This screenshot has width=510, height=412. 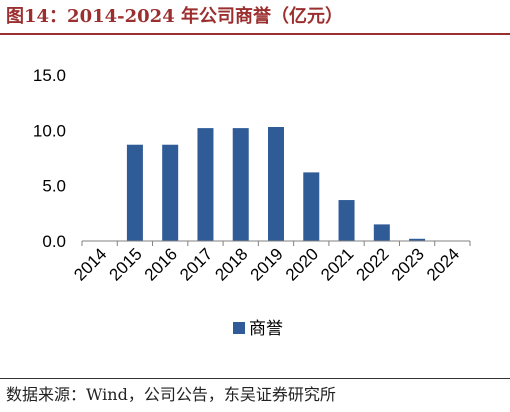 What do you see at coordinates (54, 241) in the screenshot?
I see `y-tick-label: 0.0` at bounding box center [54, 241].